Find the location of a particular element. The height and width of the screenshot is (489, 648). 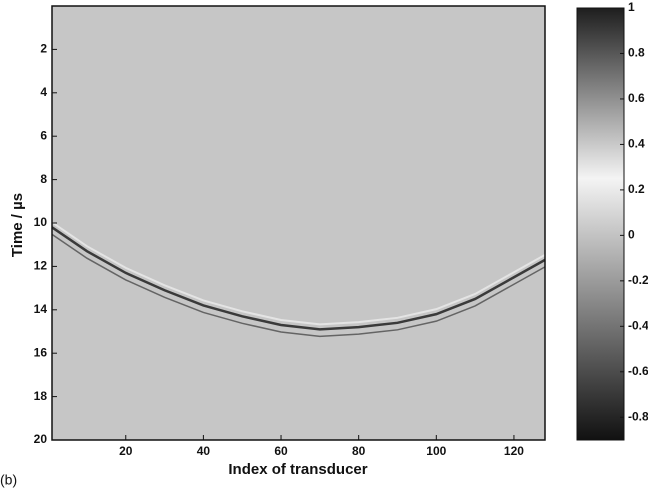

x-tick-label: 60 is located at coordinates (281, 451).